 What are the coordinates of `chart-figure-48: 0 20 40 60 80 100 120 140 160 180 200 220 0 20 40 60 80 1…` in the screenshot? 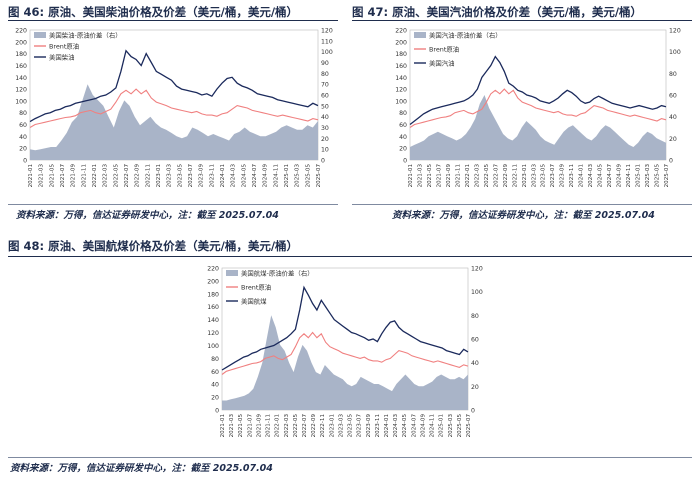 It's located at (345, 352).